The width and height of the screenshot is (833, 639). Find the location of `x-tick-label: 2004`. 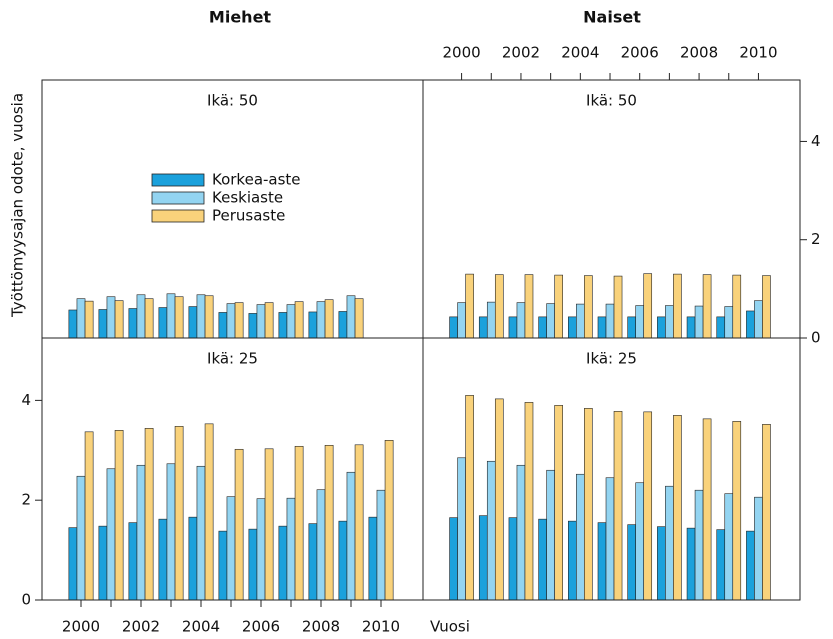

x-tick-label: 2004 is located at coordinates (201, 627).